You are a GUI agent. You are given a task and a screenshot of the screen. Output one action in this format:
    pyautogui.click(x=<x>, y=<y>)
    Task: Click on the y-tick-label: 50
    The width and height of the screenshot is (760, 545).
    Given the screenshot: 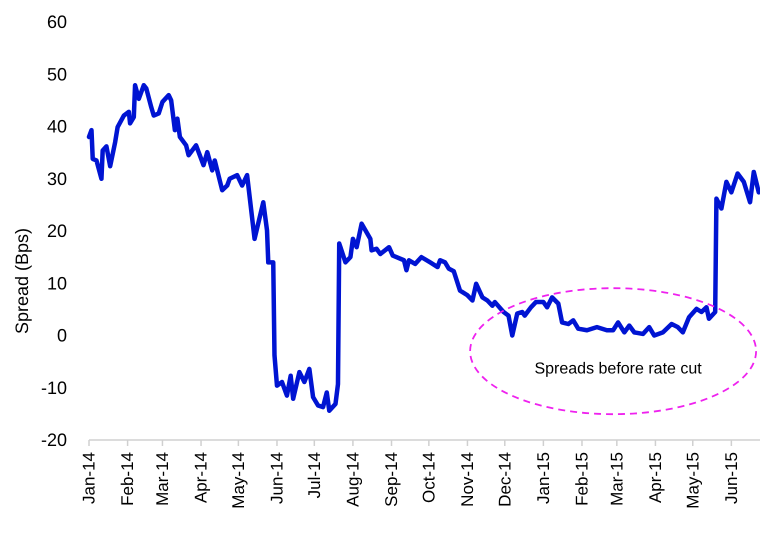 What is the action you would take?
    pyautogui.click(x=56, y=74)
    